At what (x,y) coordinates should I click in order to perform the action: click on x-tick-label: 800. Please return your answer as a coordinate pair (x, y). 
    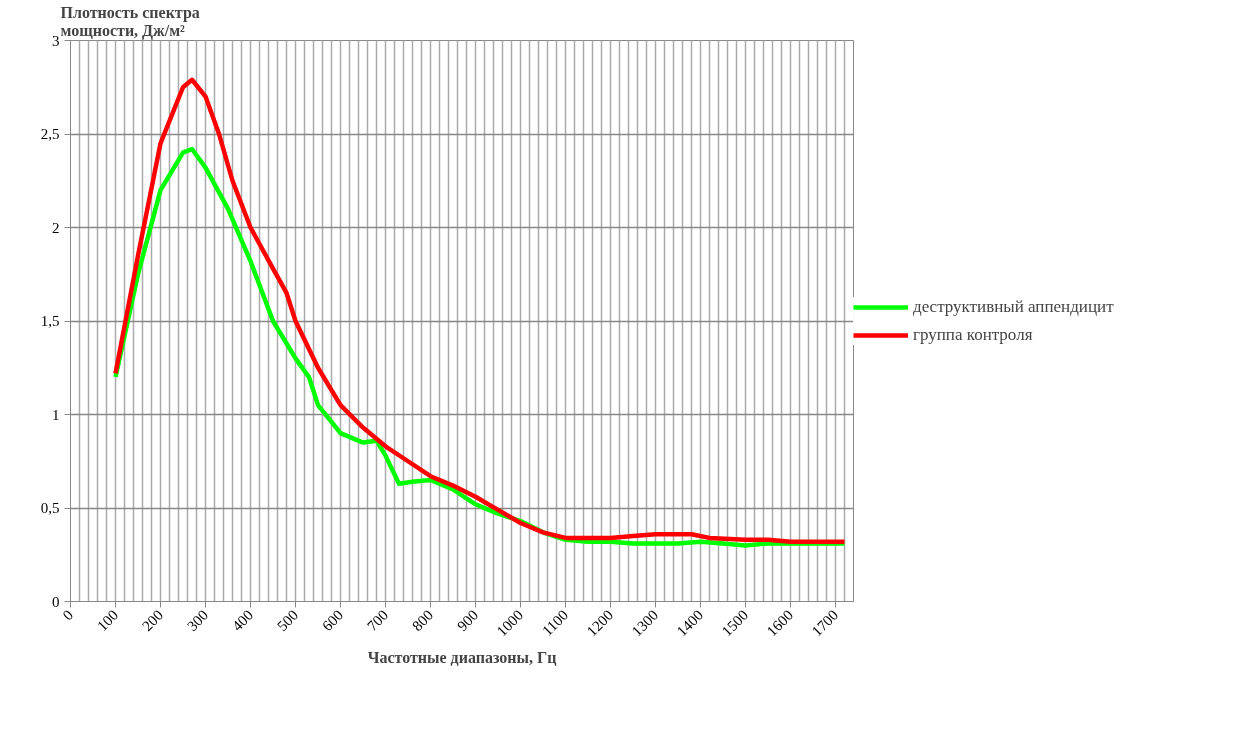
    Looking at the image, I should click on (422, 620).